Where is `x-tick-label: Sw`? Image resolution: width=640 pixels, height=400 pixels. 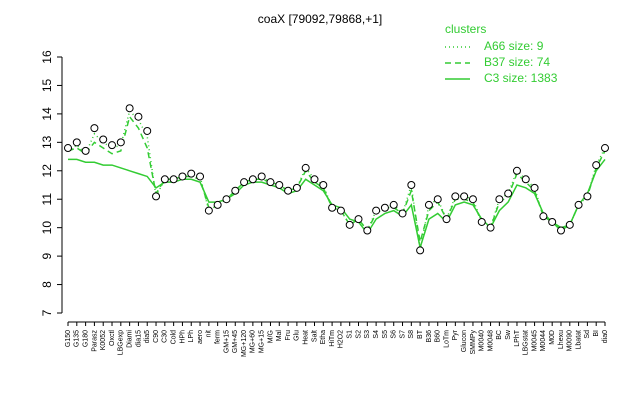 x-tick-label: Sw is located at coordinates (508, 334).